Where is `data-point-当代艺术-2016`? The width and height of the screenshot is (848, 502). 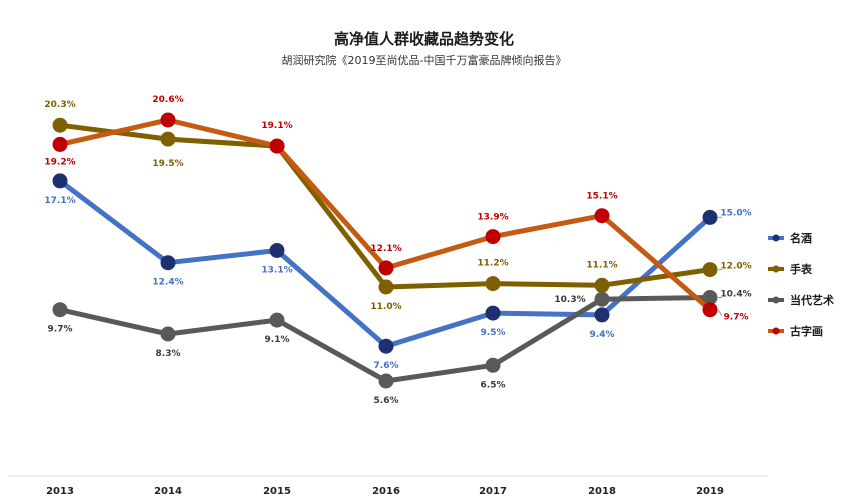
data-point-当代艺术-2016 is located at coordinates (386, 381).